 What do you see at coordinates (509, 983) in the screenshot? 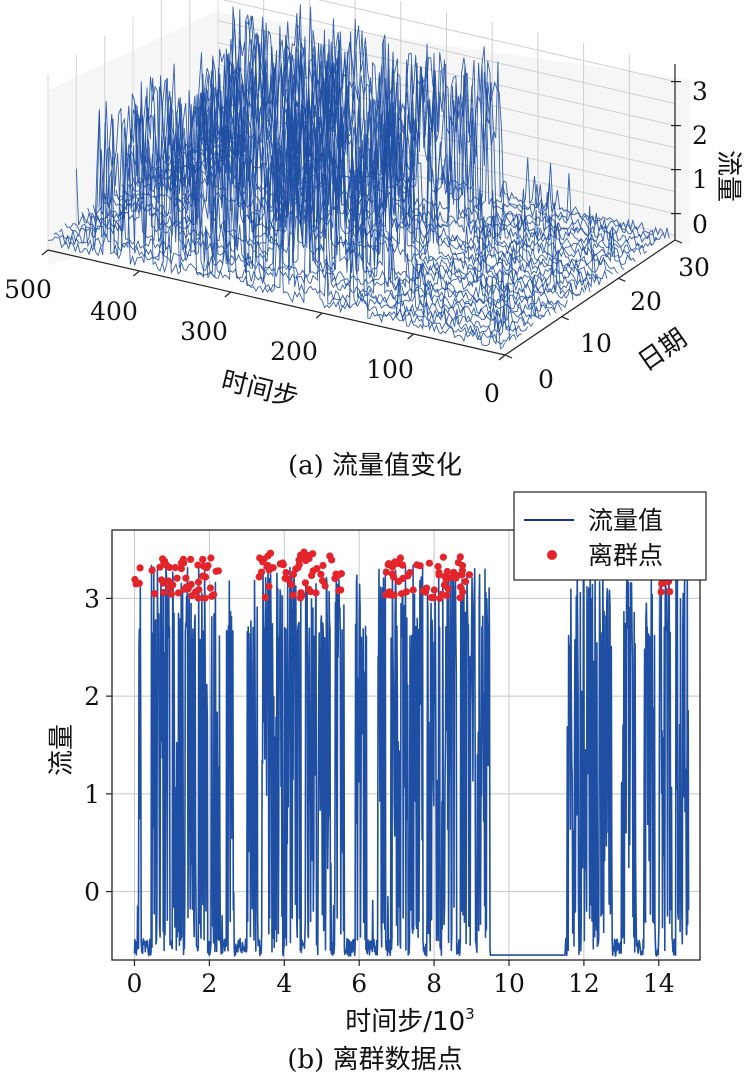
I see `x-tick-label: 10` at bounding box center [509, 983].